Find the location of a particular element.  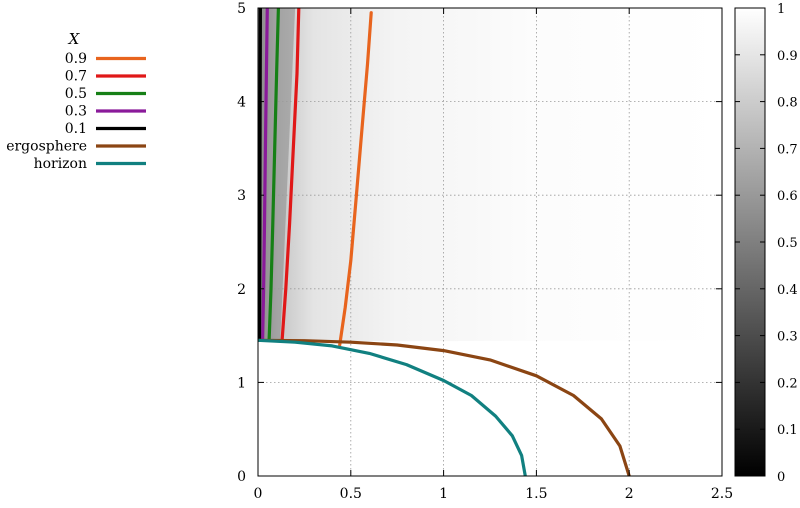

series-line-horizon is located at coordinates (392, 407).